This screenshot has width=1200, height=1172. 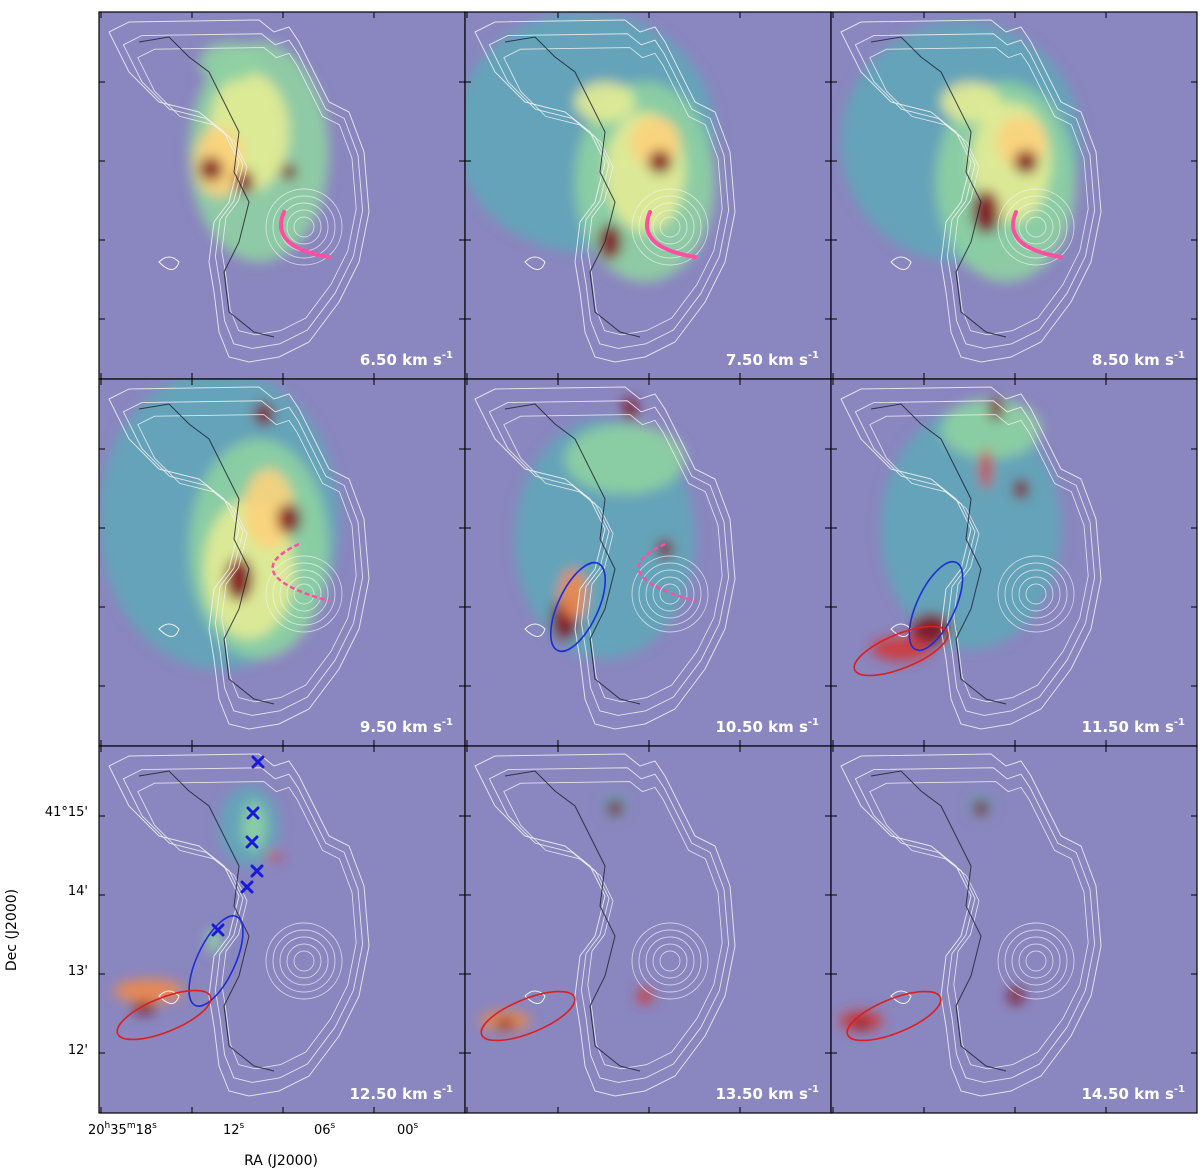 I want to click on channel-panel: 9.50 km s-1, so click(x=282, y=562).